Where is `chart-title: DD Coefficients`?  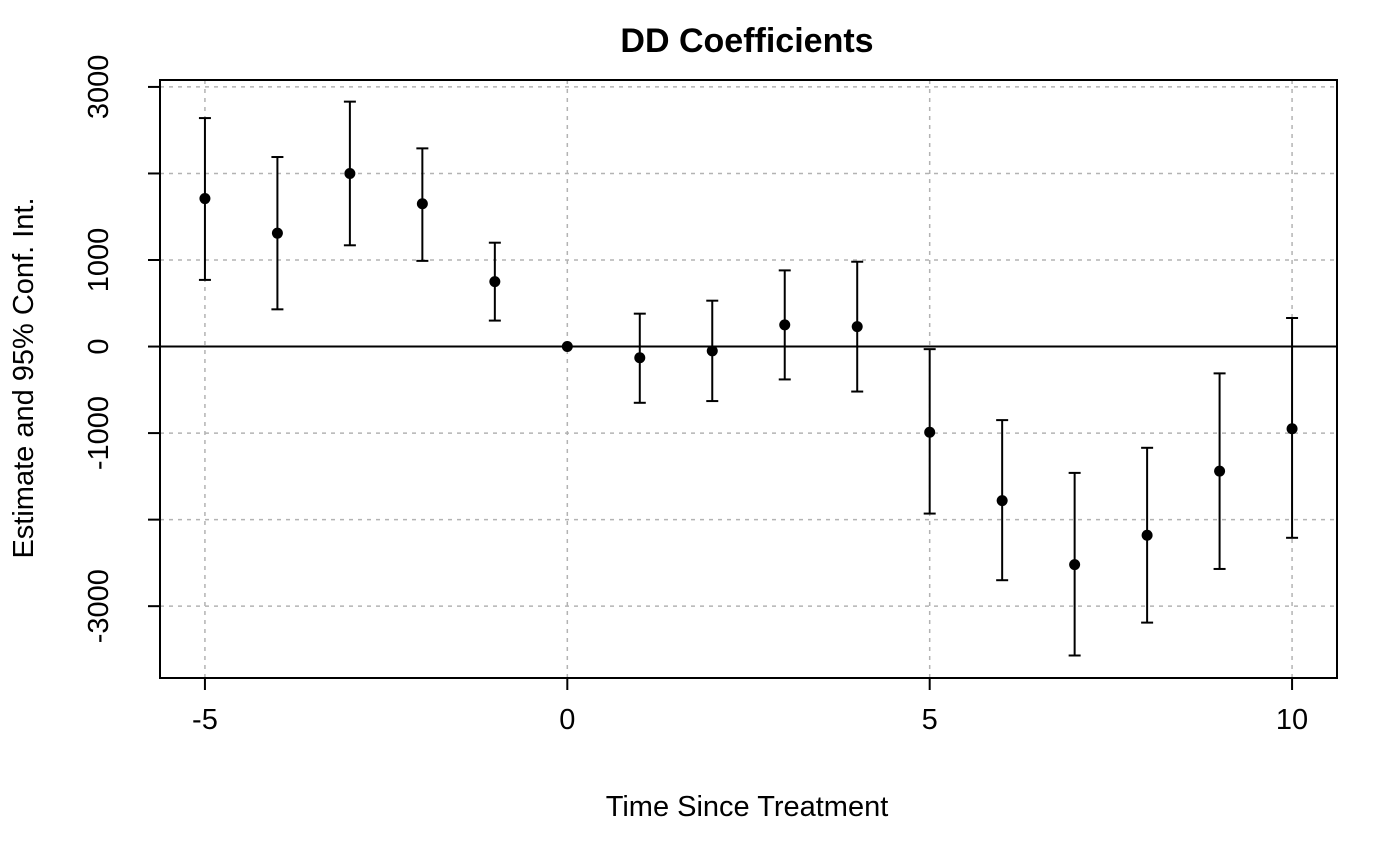
chart-title: DD Coefficients is located at coordinates (746, 41).